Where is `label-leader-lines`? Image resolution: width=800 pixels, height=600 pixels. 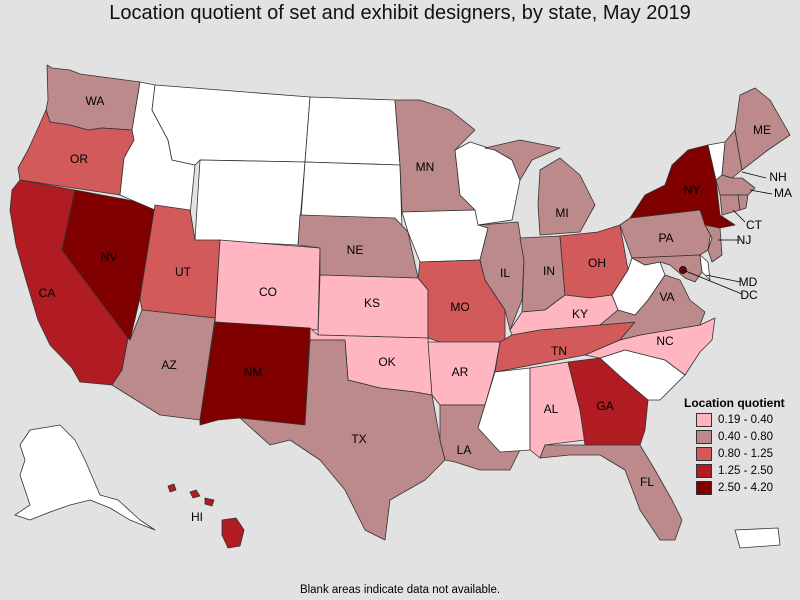
label-leader-lines is located at coordinates (727, 233).